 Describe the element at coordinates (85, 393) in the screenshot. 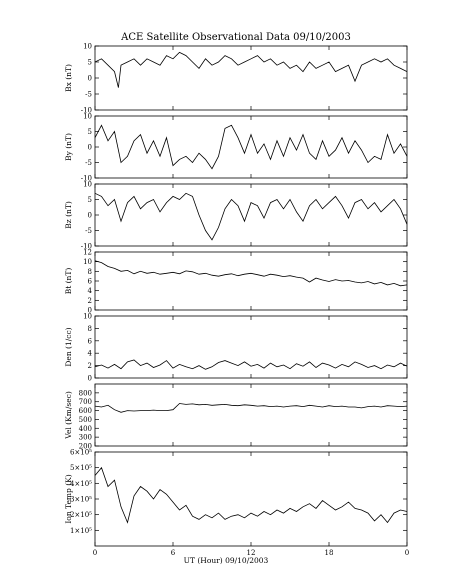

I see `ytick-label: 800` at that location.